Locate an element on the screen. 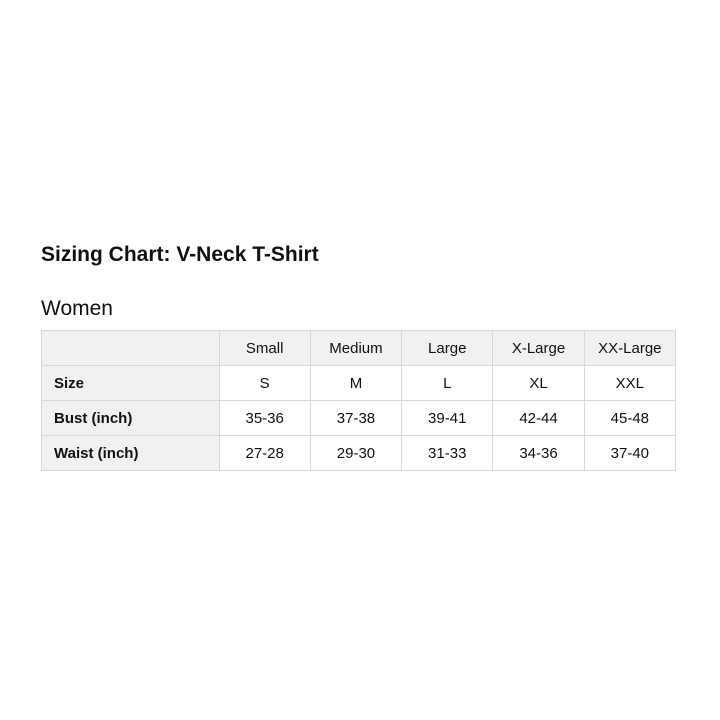 This screenshot has height=720, width=720. section-heading-women: Women is located at coordinates (77, 308).